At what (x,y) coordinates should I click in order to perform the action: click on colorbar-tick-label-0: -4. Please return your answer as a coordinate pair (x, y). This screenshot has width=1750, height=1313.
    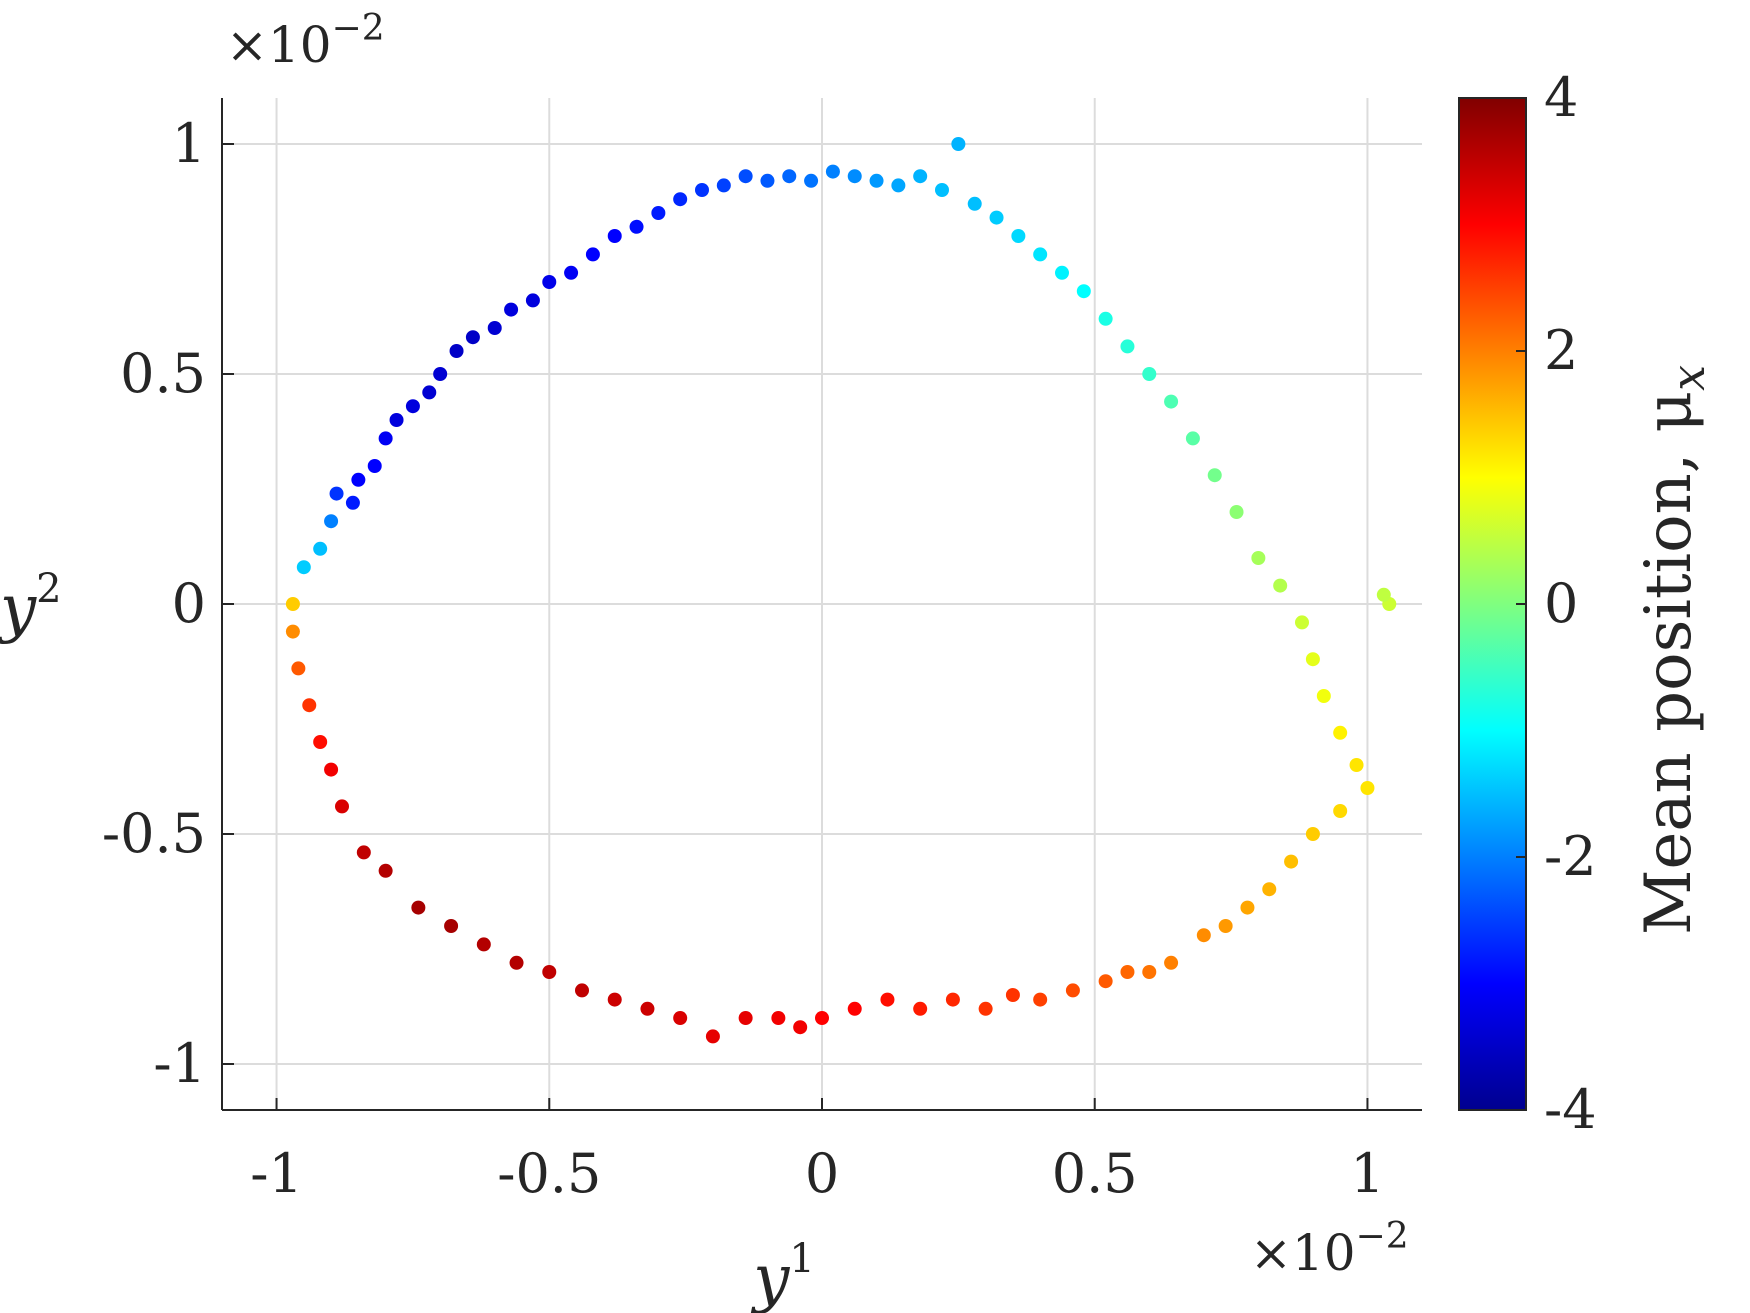
    Looking at the image, I should click on (1570, 1109).